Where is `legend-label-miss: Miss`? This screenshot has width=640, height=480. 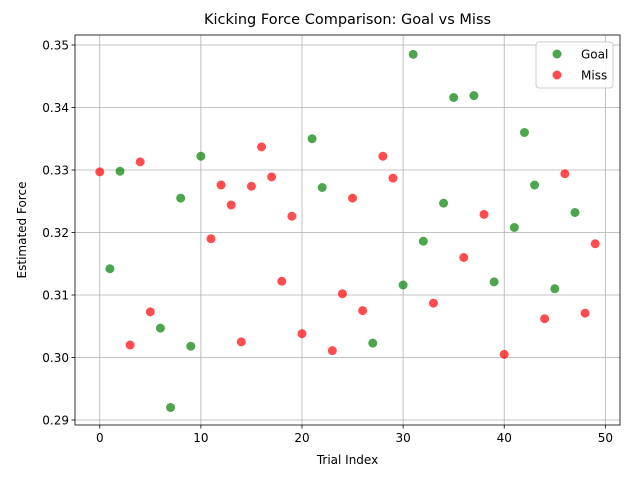
legend-label-miss: Miss is located at coordinates (594, 76).